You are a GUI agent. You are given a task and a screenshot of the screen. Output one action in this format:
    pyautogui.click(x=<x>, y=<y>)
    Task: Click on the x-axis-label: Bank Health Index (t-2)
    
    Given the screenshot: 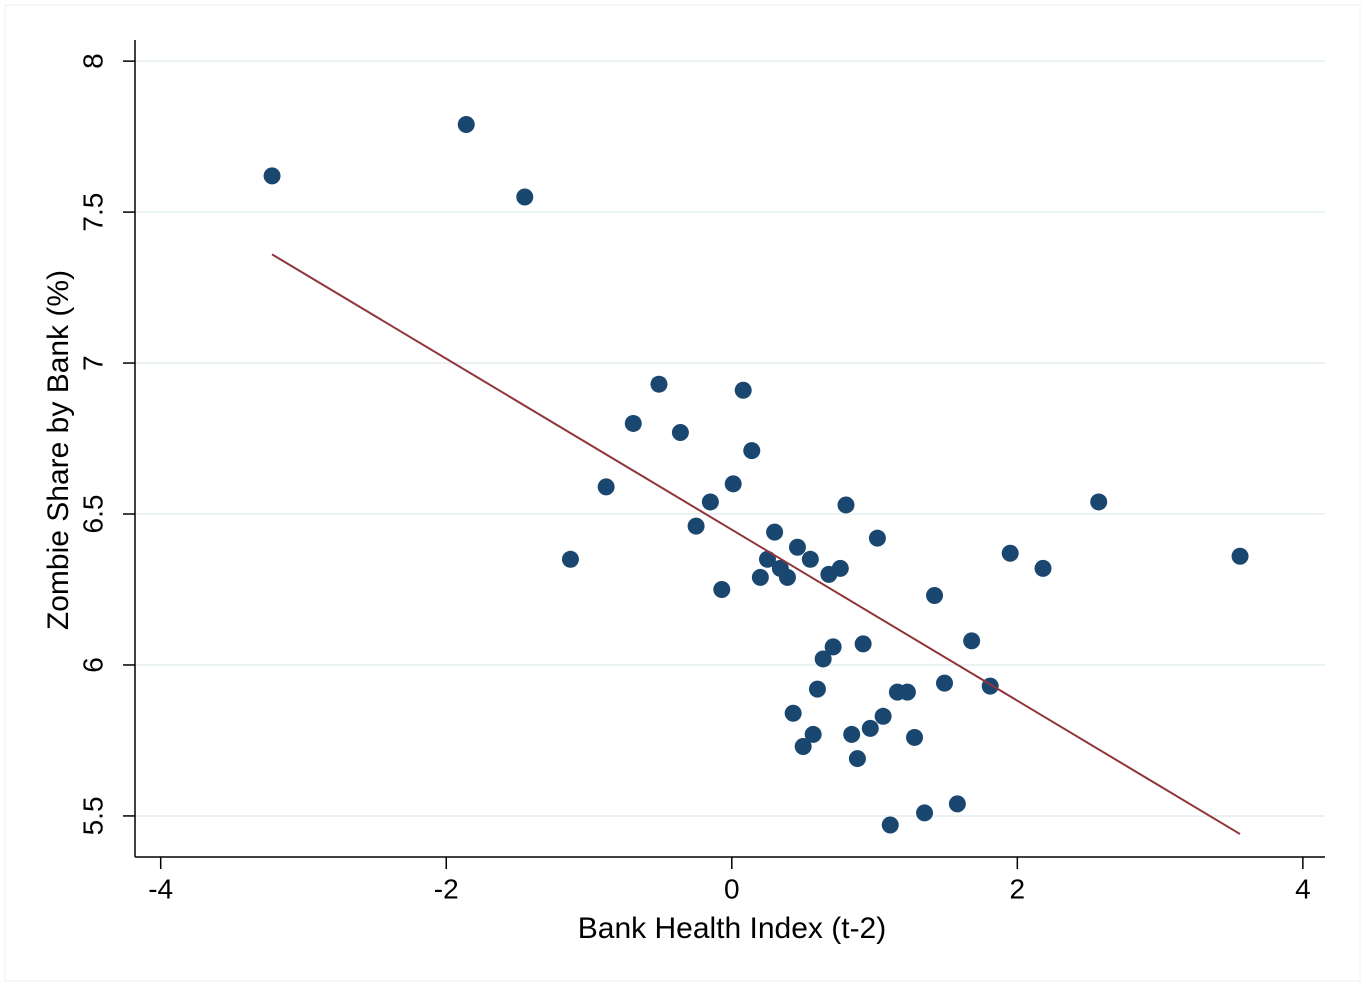 What is the action you would take?
    pyautogui.click(x=732, y=928)
    